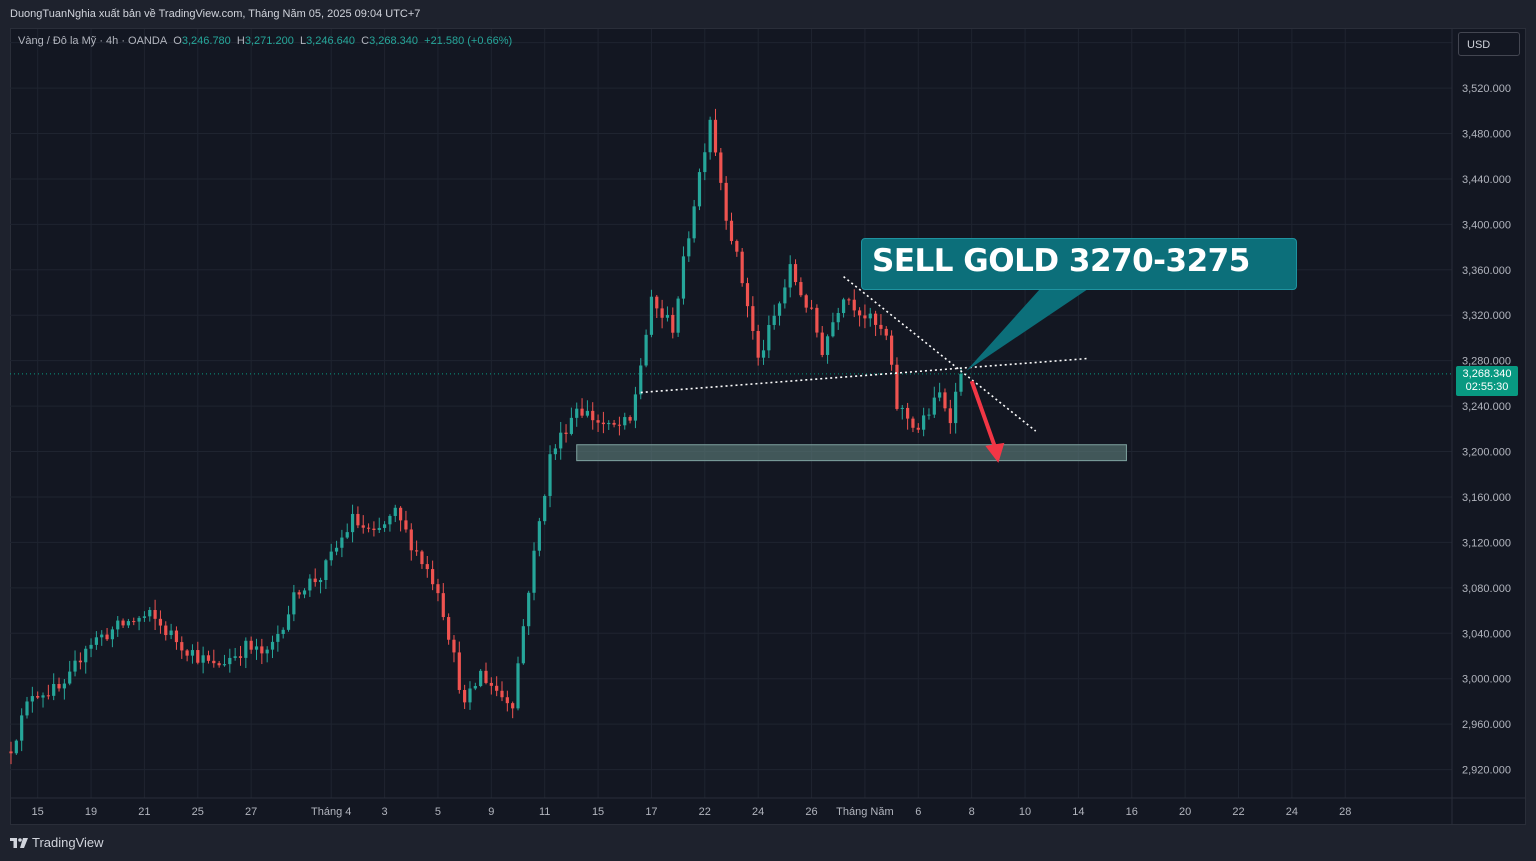 This screenshot has height=861, width=1536. I want to click on time-tick-label: 19, so click(91, 812).